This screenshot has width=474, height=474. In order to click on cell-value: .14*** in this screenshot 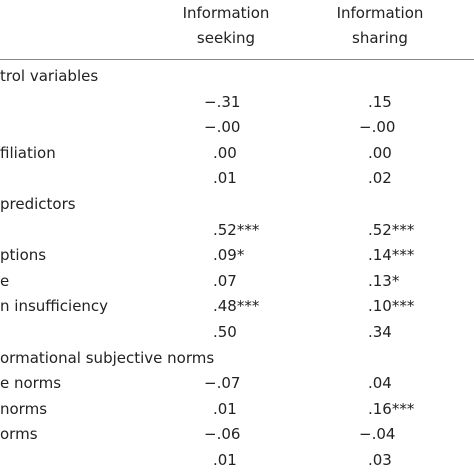, I will do `click(391, 255)`.